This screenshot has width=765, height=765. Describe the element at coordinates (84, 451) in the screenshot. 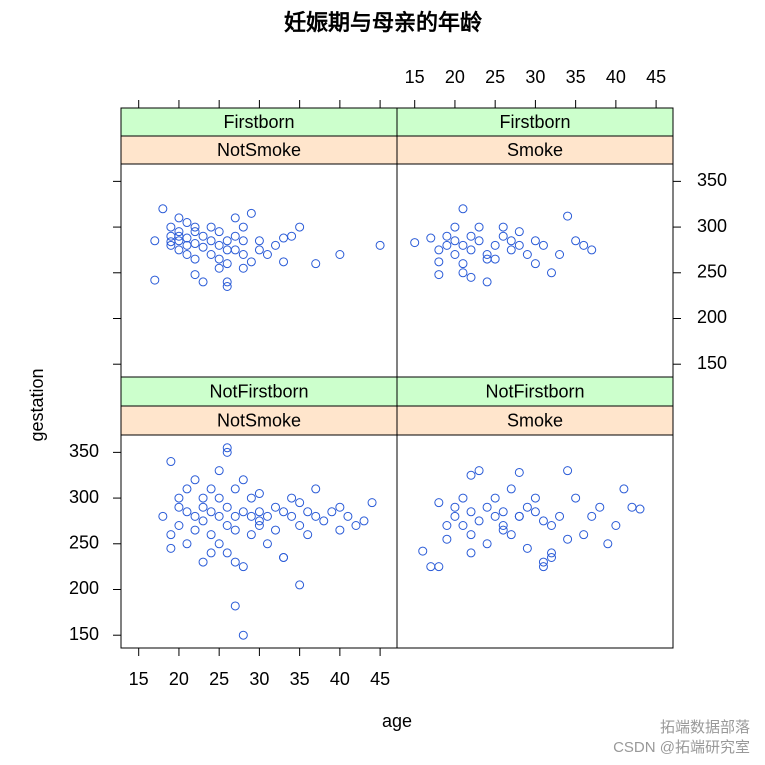

I see `y-tick-label: 350` at that location.